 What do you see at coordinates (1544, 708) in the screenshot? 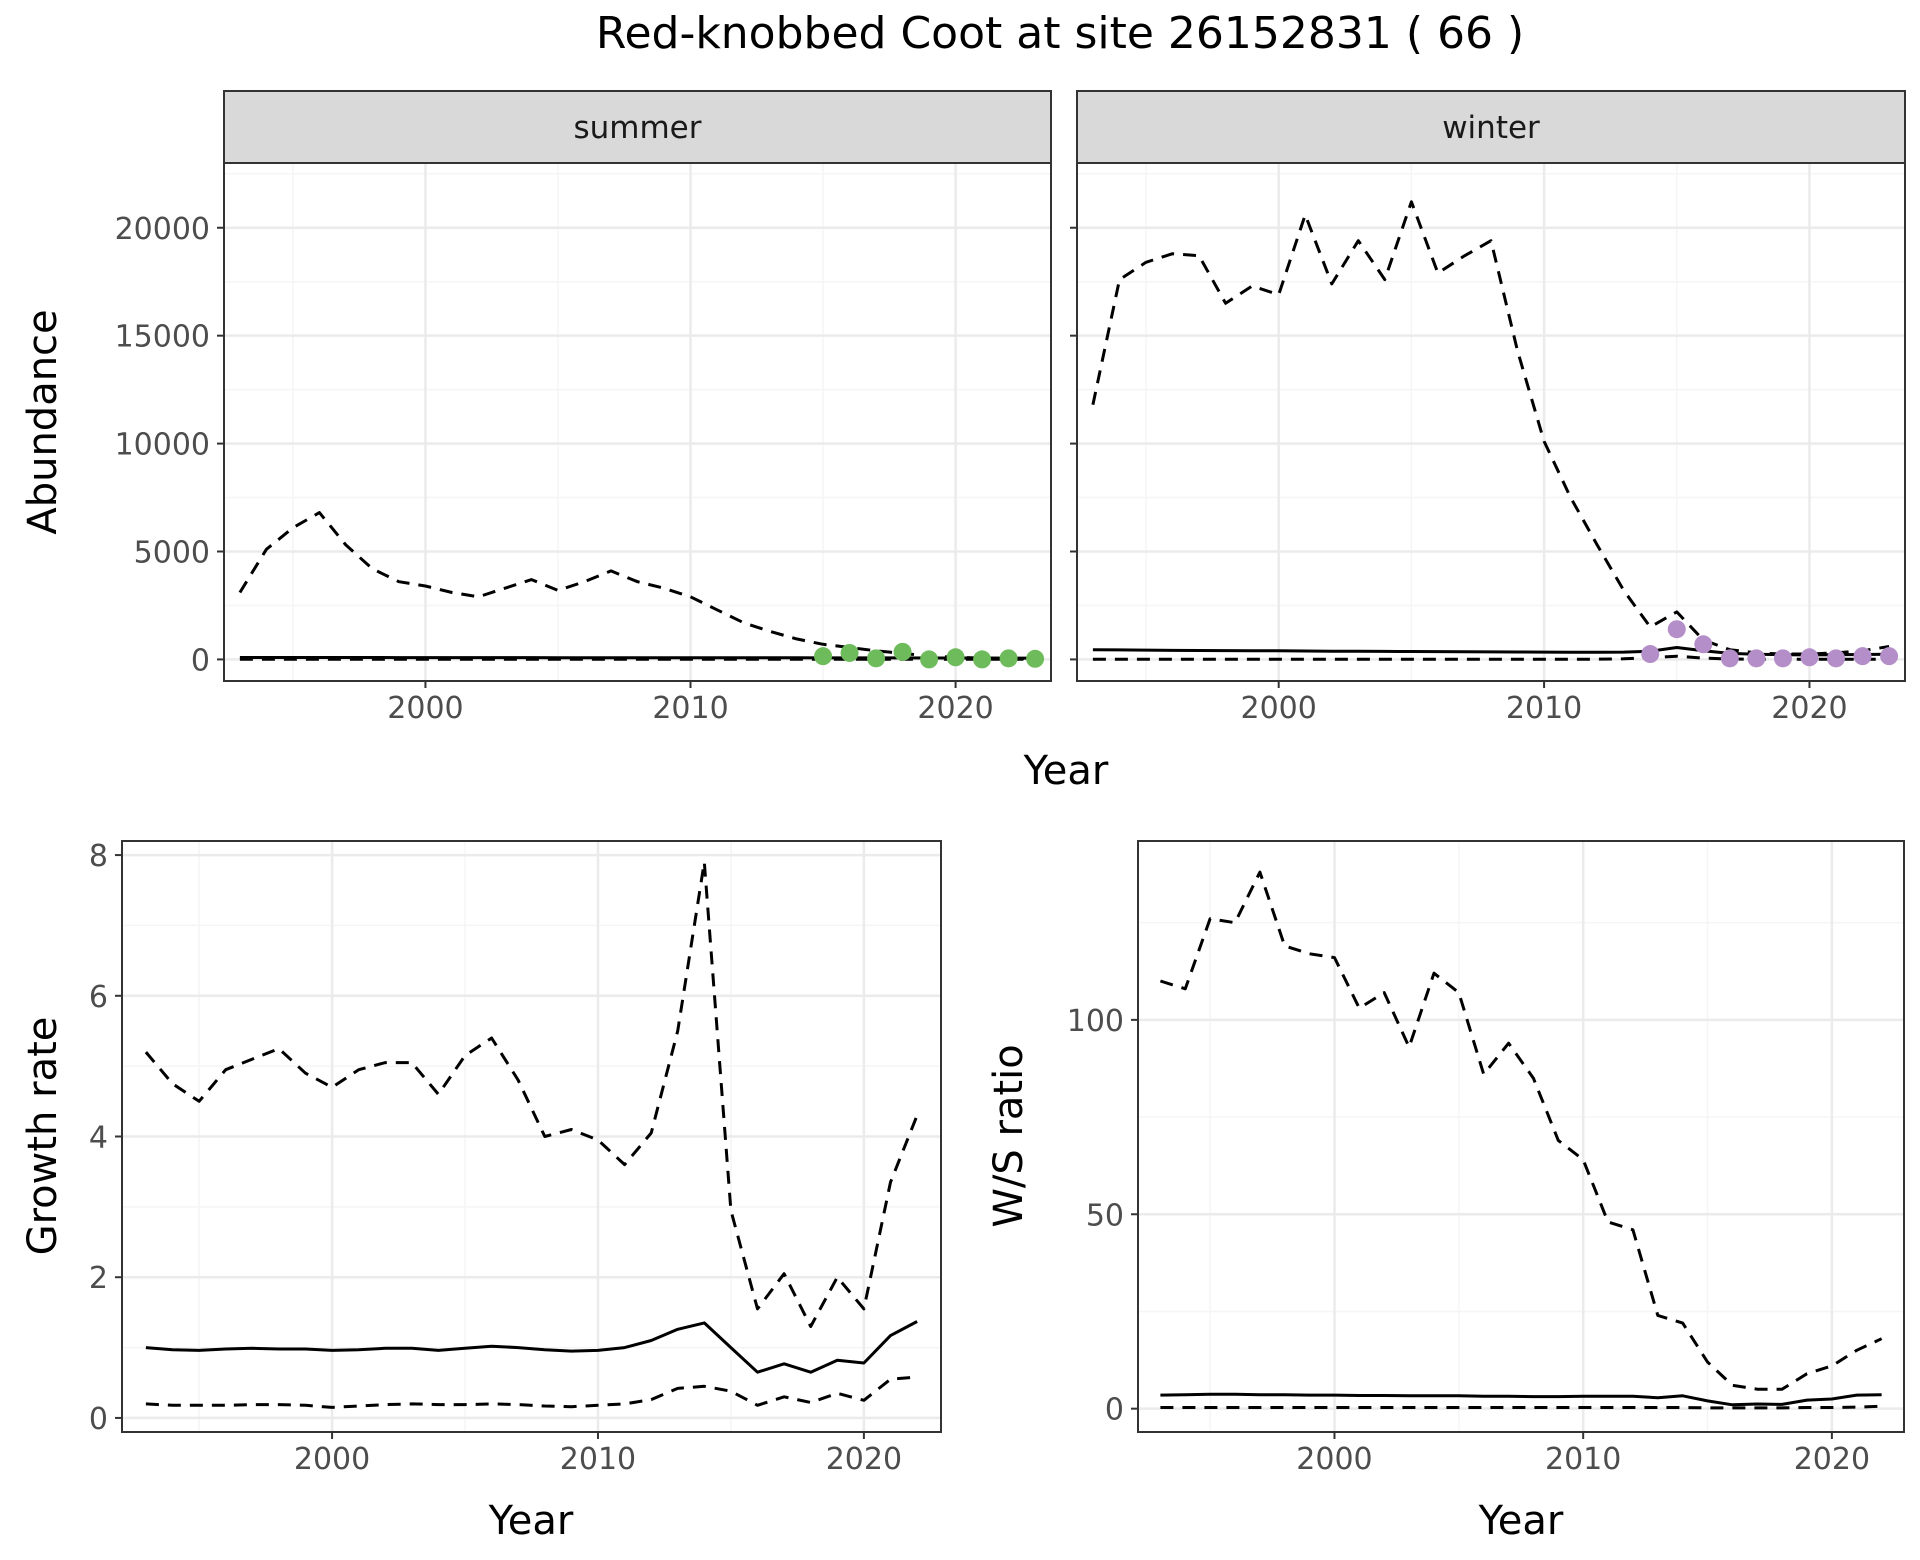
I see `abundance-winter-x-tick-label: 2010` at bounding box center [1544, 708].